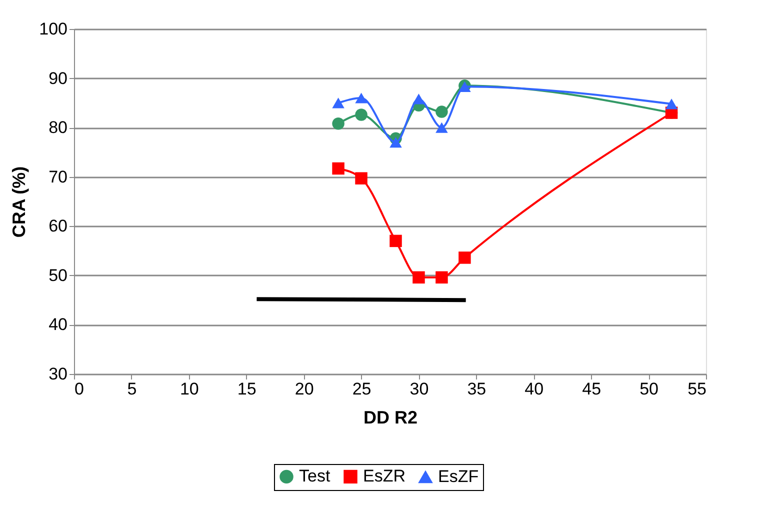 The width and height of the screenshot is (782, 508). Describe the element at coordinates (304, 389) in the screenshot. I see `x-tick-label: 20` at that location.